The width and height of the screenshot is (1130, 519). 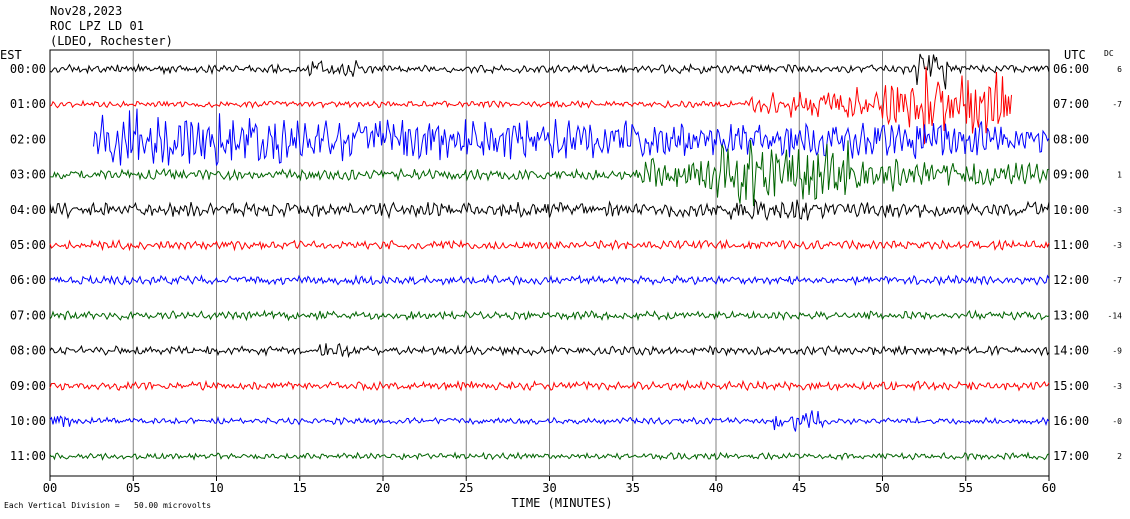 I want to click on x-tick-label: 00, so click(x=50, y=488).